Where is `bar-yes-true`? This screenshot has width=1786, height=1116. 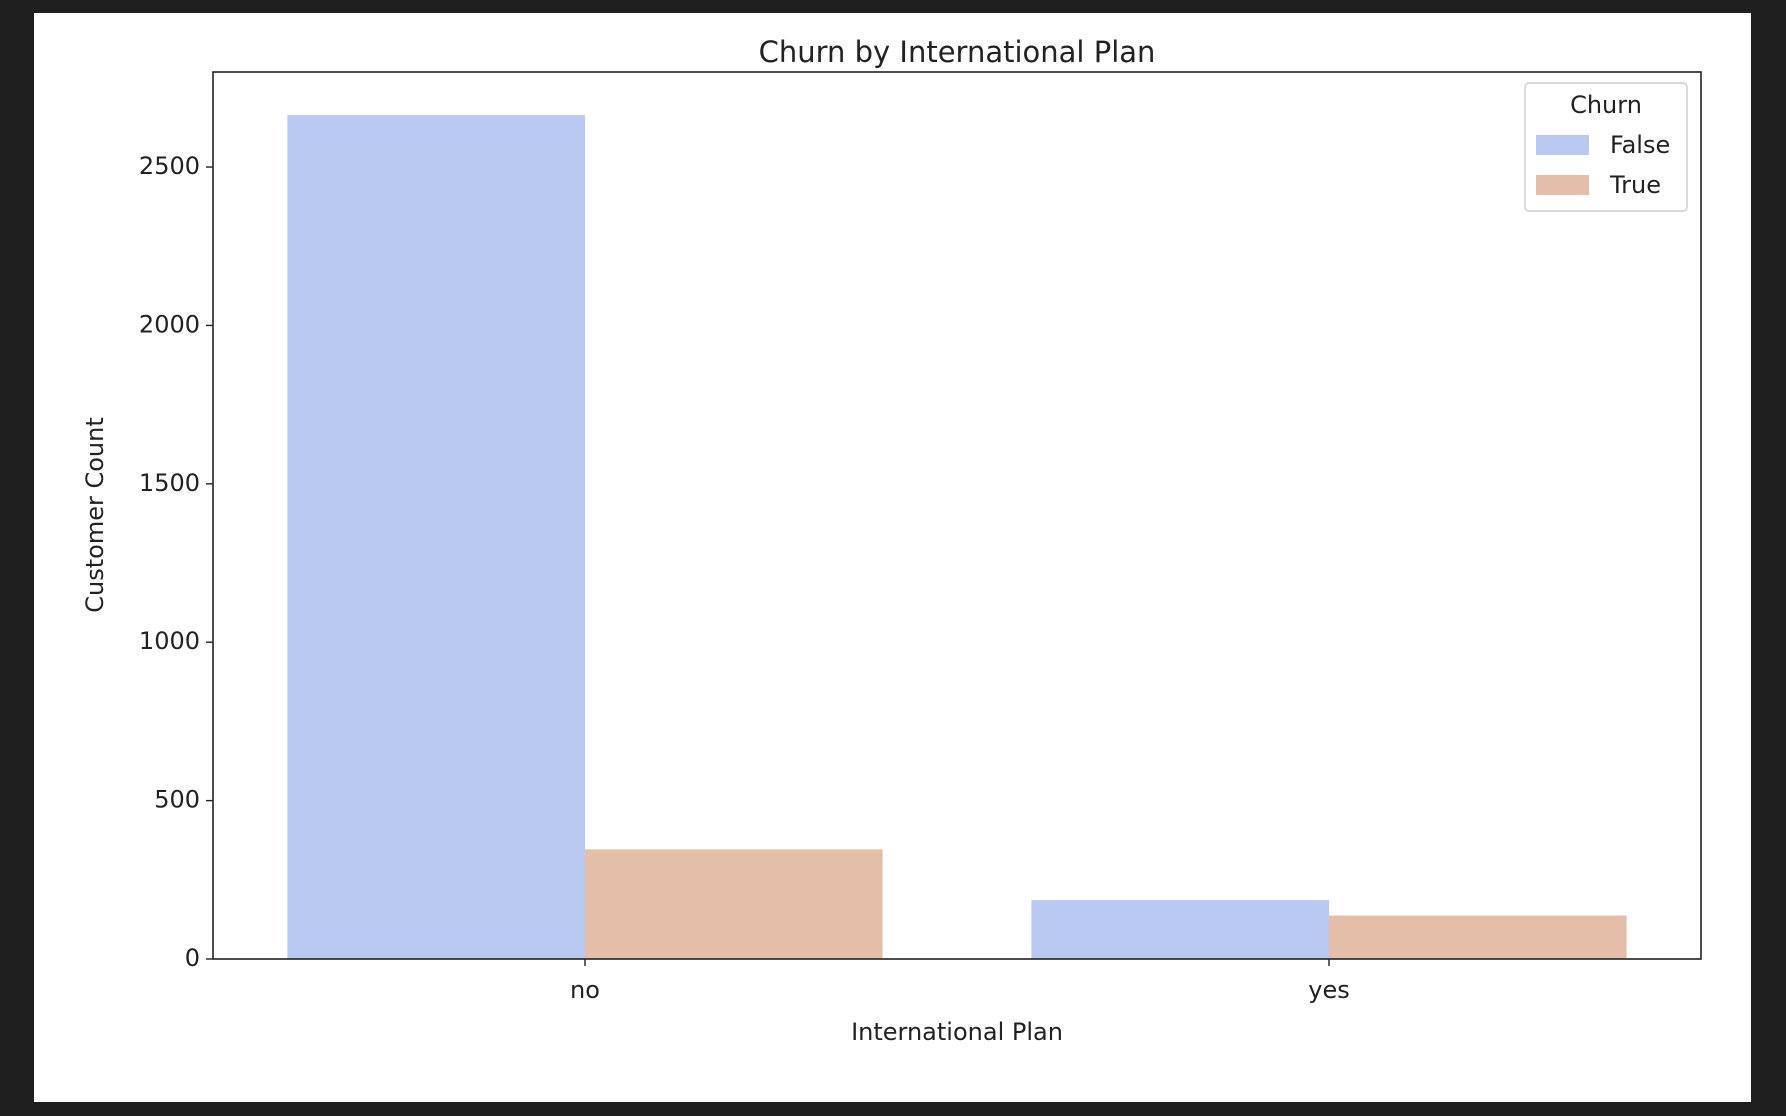
bar-yes-true is located at coordinates (1478, 937).